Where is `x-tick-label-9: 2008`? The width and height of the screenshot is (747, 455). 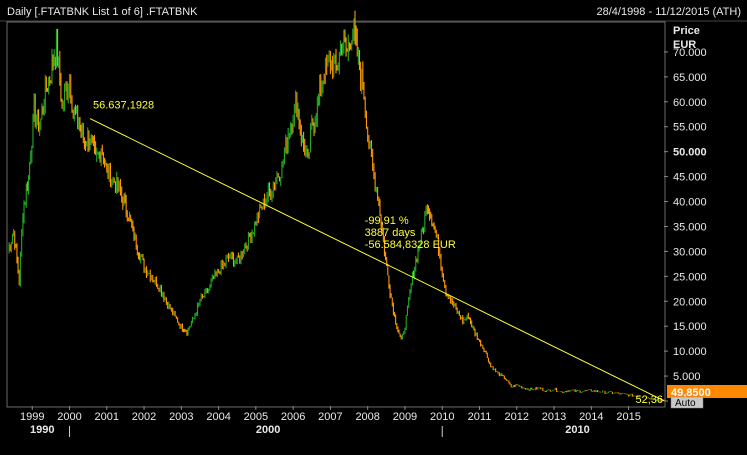
x-tick-label-9: 2008 is located at coordinates (367, 417).